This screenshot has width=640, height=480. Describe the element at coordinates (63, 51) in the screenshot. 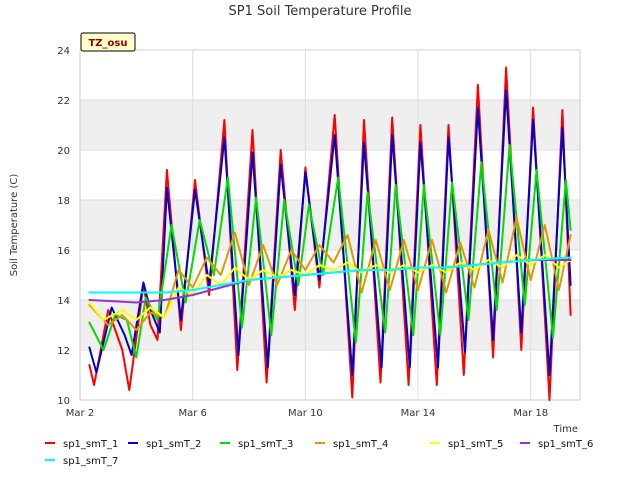

I see `y-tick-label: 24` at that location.